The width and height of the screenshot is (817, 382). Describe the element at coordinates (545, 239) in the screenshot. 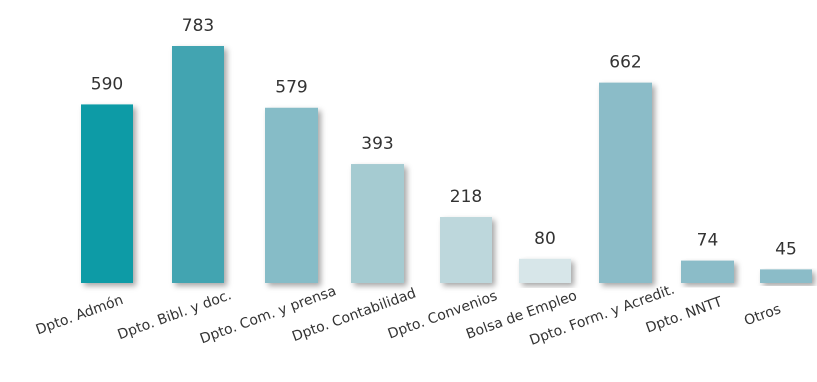

I see `value-label-6: 80` at that location.